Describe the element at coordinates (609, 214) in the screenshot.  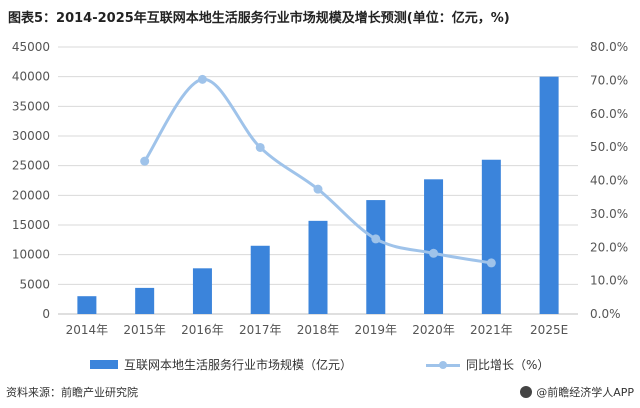
I see `y-right-tick-label: 30.0%` at that location.